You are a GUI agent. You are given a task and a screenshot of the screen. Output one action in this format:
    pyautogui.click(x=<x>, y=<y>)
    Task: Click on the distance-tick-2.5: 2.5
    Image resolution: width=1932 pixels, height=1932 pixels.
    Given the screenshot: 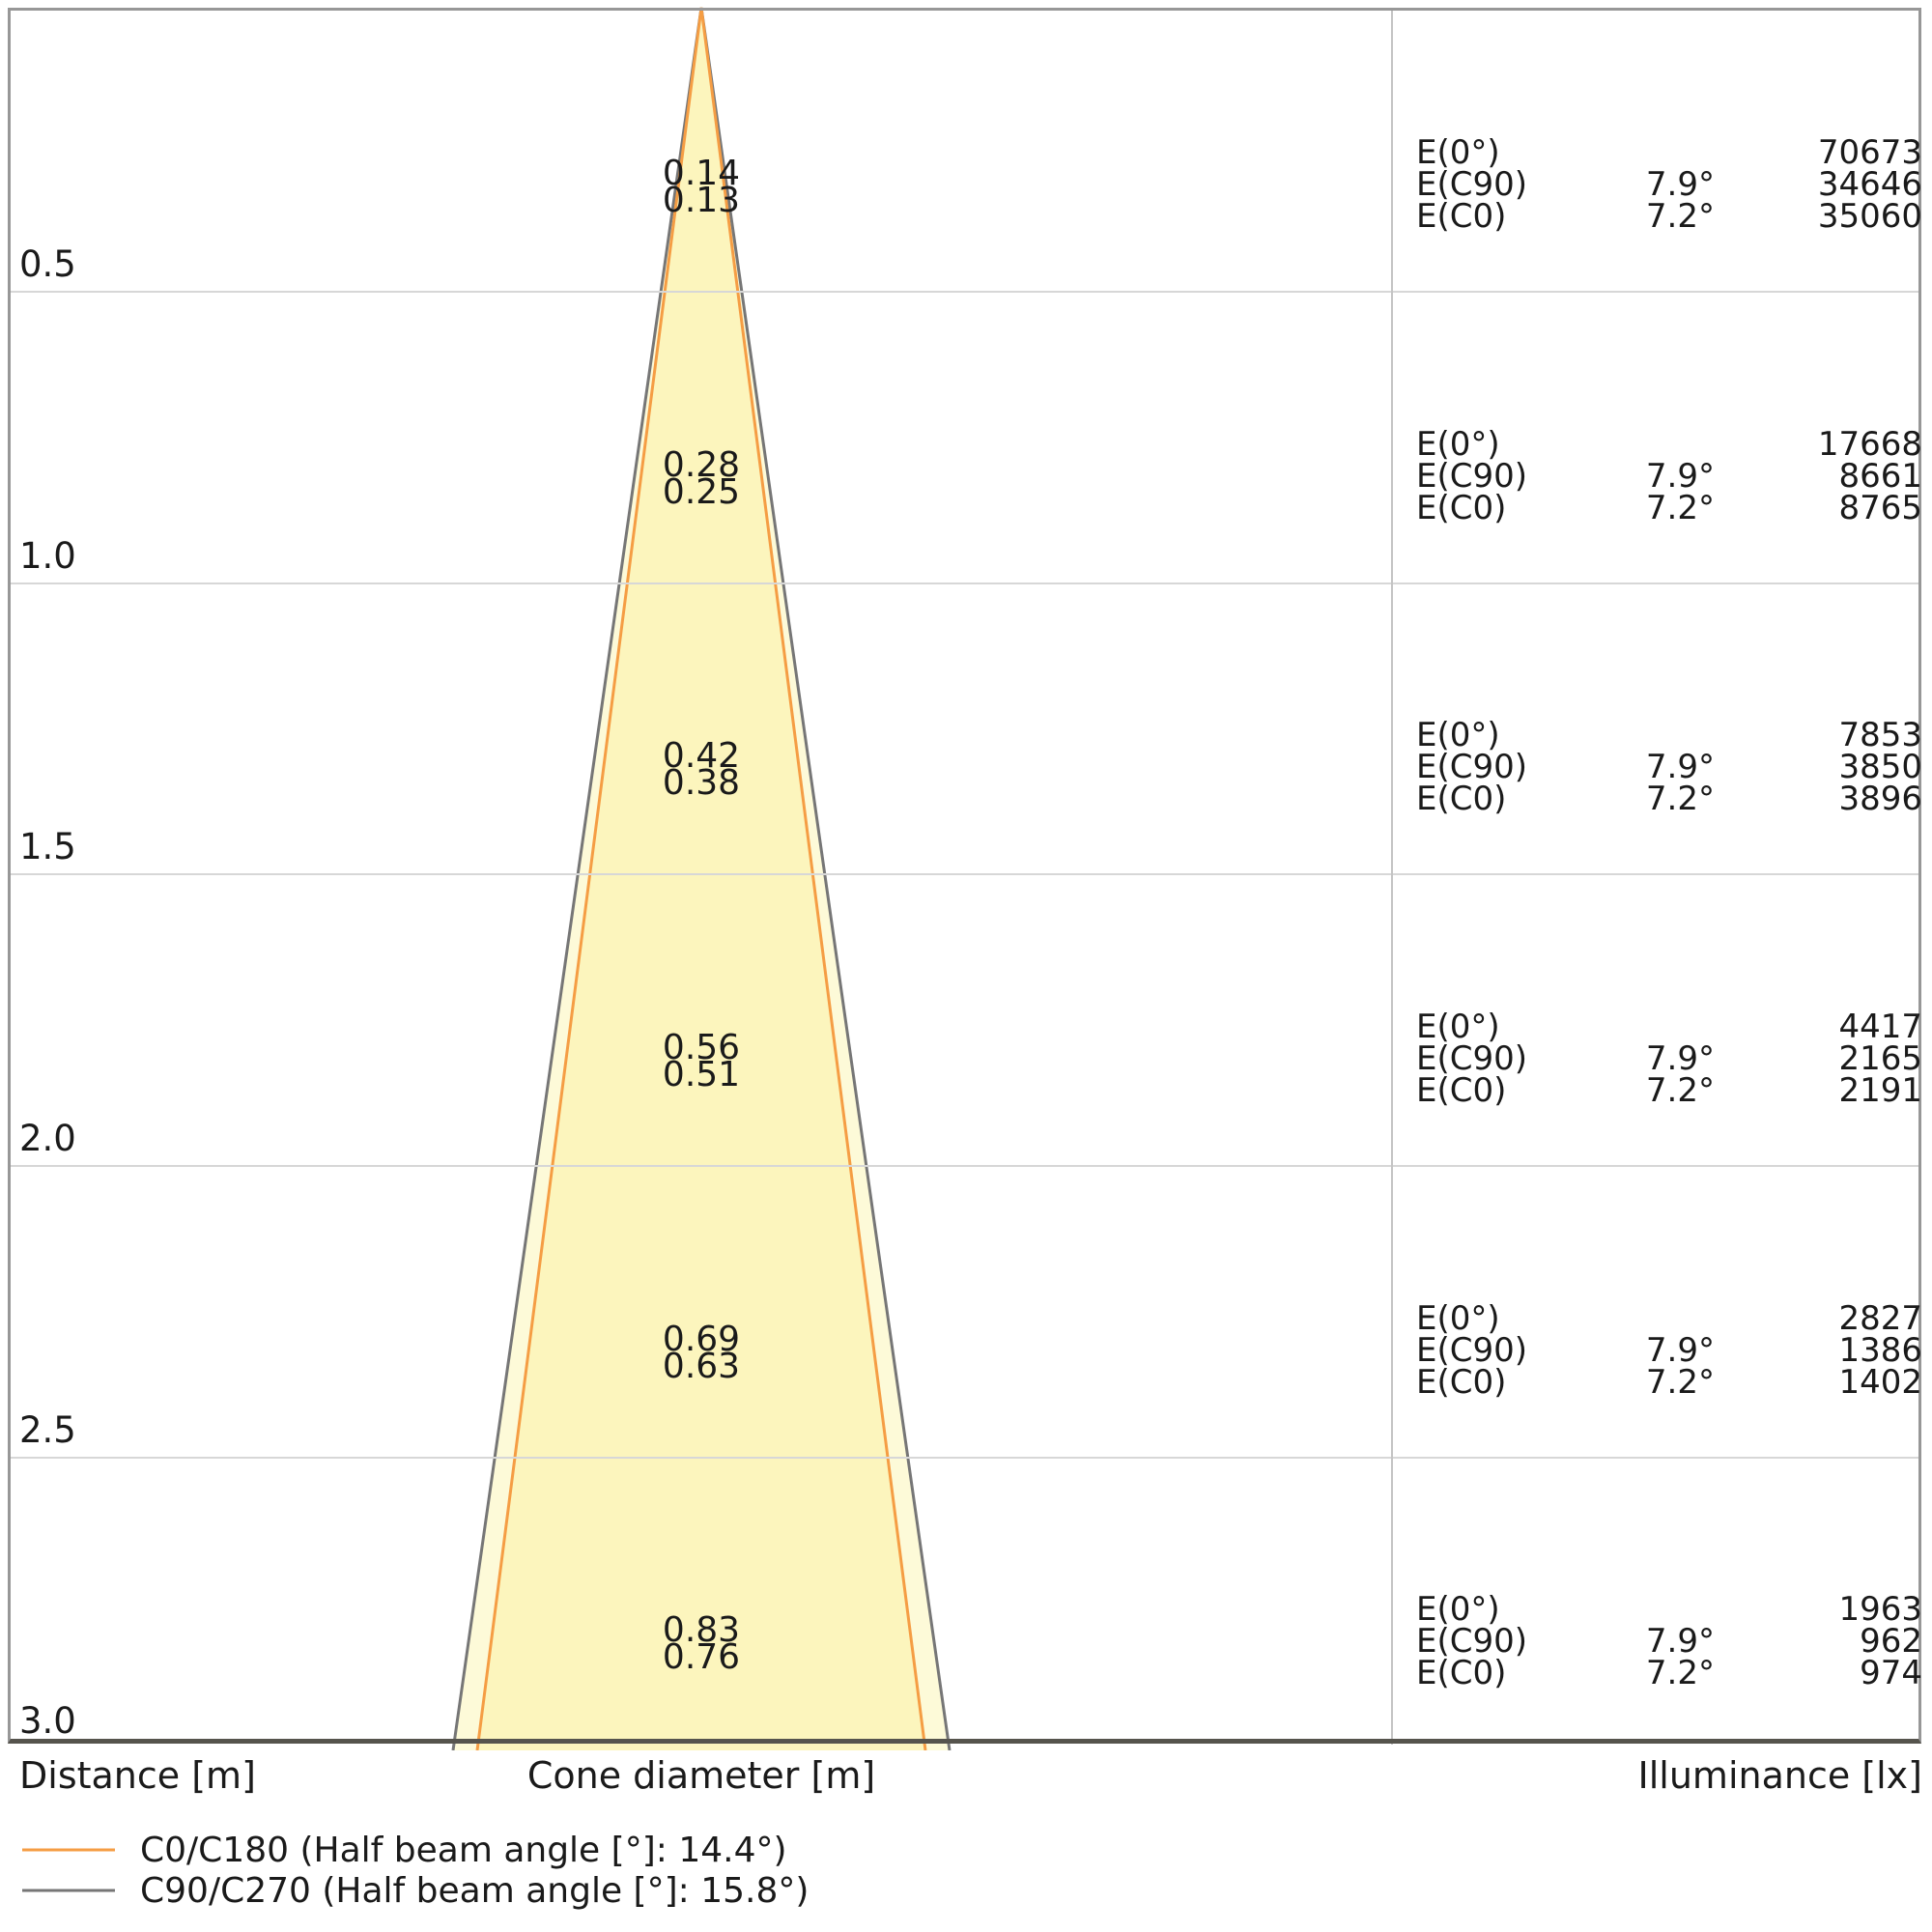 What is the action you would take?
    pyautogui.click(x=47, y=1430)
    